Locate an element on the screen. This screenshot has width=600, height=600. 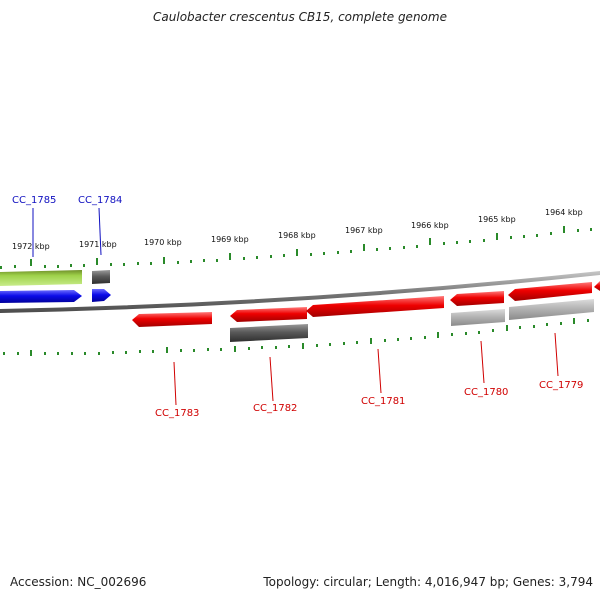
gene-label-cc-1784: CC_1784 is located at coordinates (100, 200).